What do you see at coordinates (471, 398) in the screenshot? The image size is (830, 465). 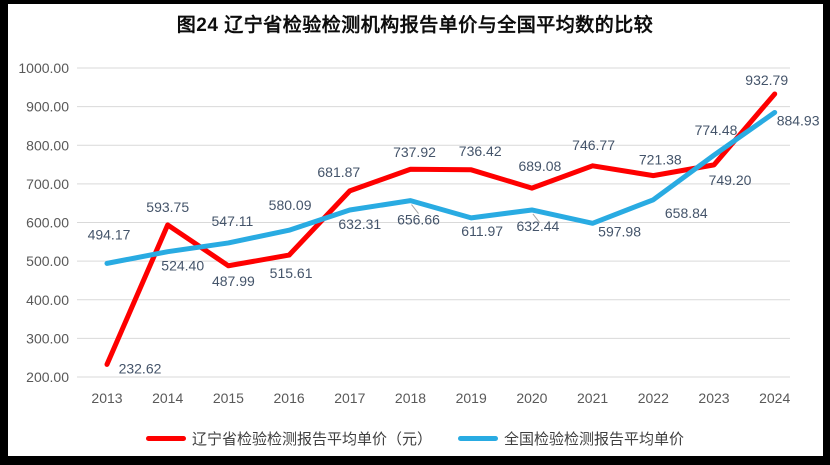 I see `x-axis-tick-label: 2019` at bounding box center [471, 398].